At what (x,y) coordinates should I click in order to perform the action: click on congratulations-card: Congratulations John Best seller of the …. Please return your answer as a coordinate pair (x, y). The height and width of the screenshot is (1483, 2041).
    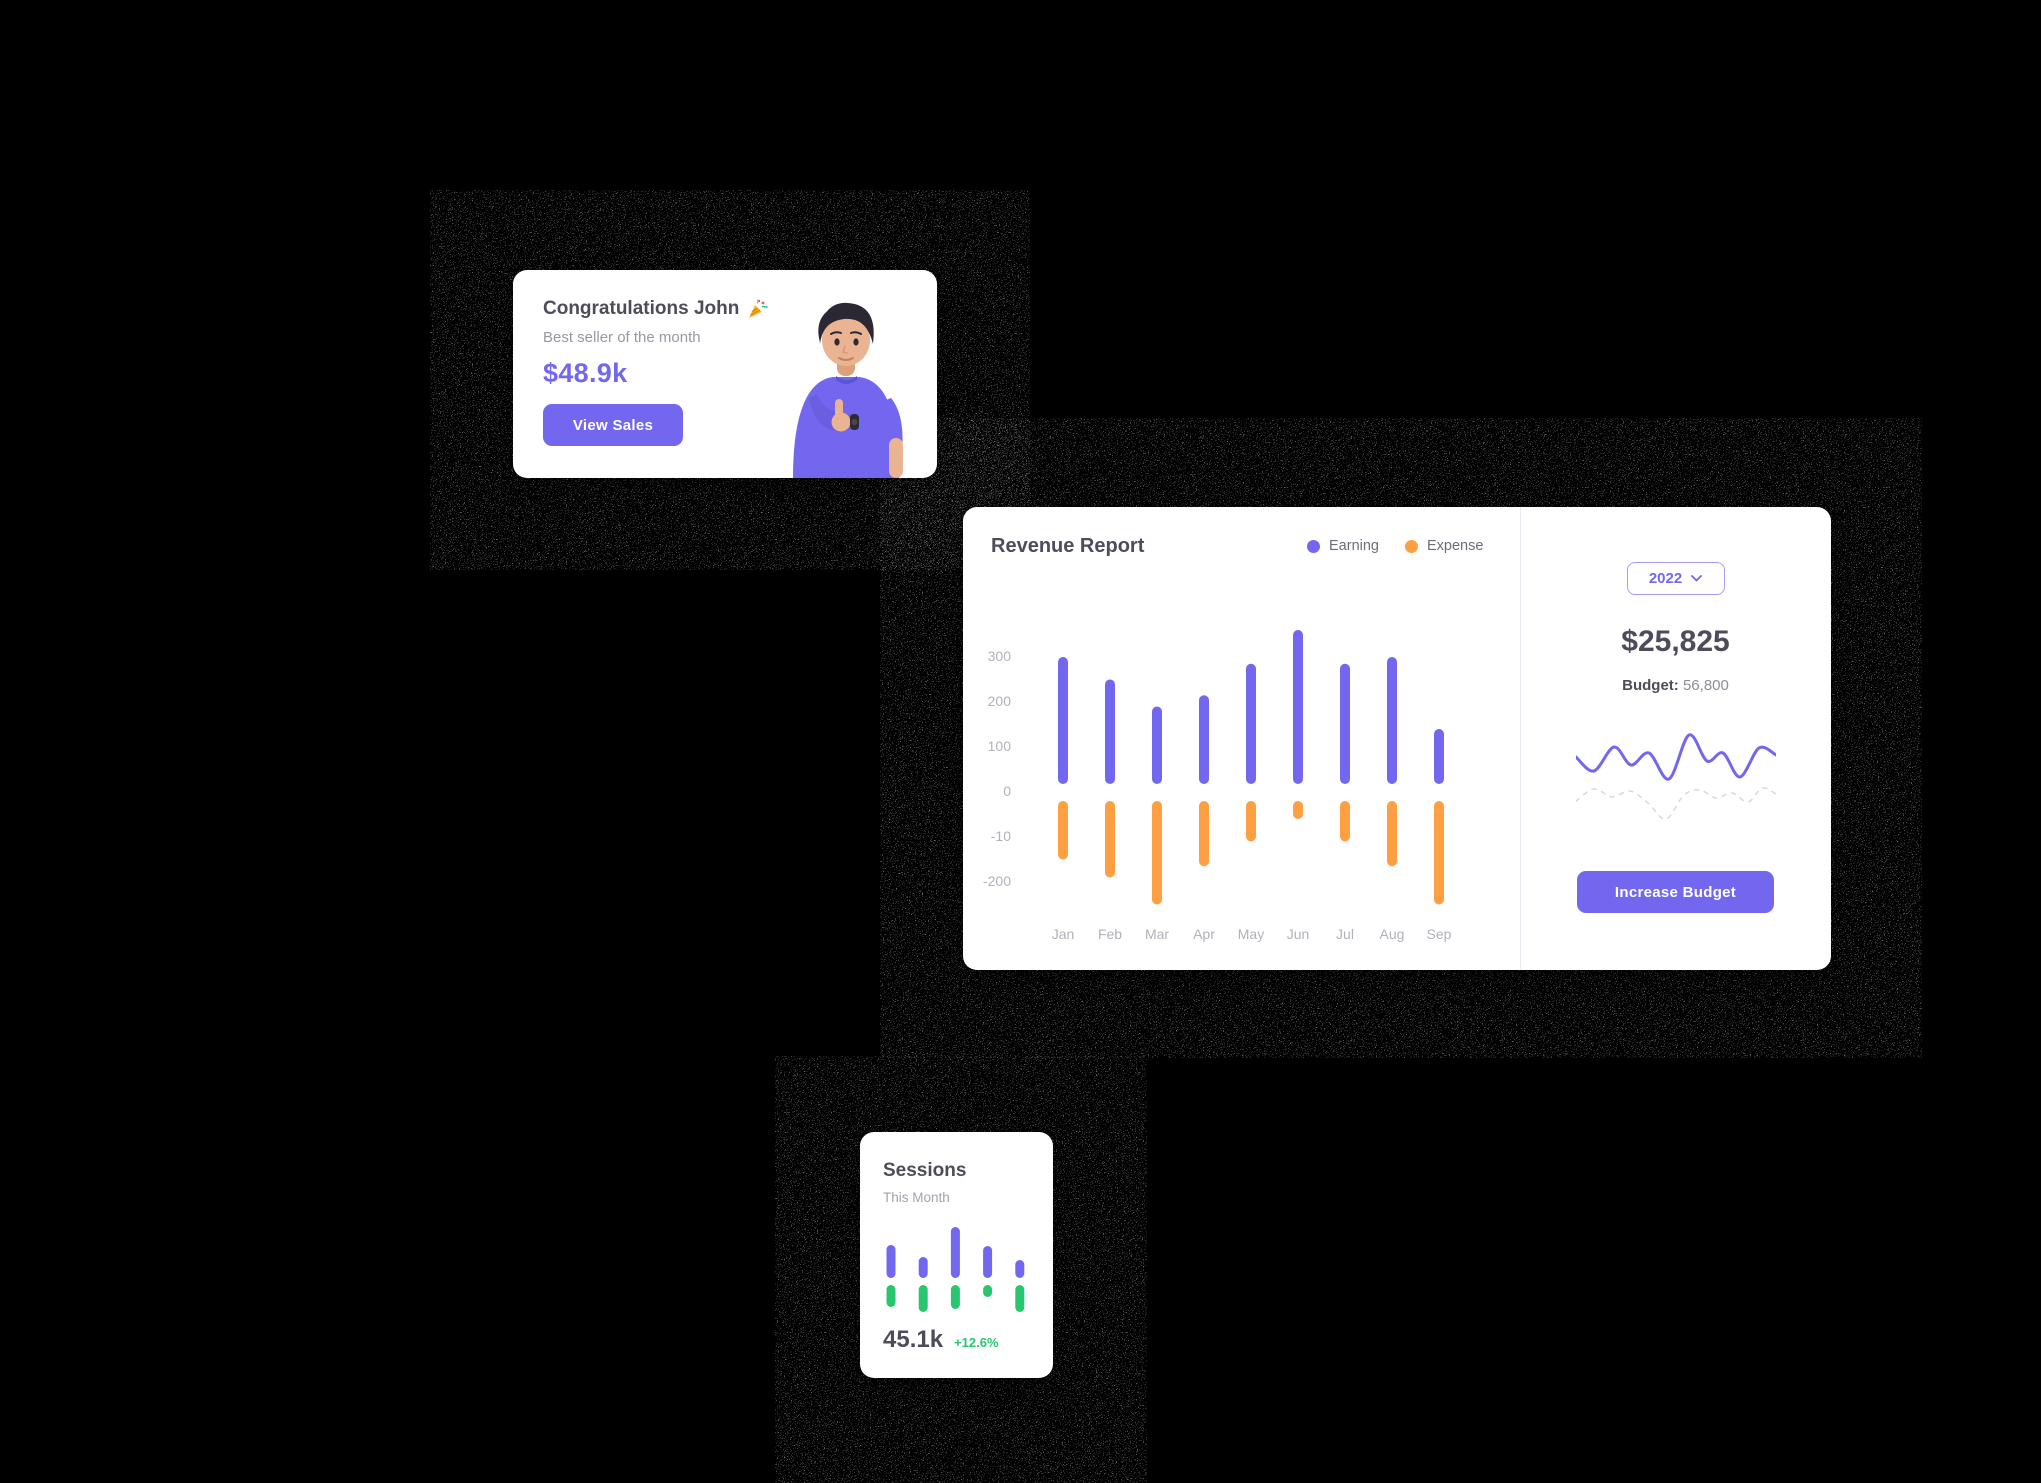
    Looking at the image, I should click on (725, 374).